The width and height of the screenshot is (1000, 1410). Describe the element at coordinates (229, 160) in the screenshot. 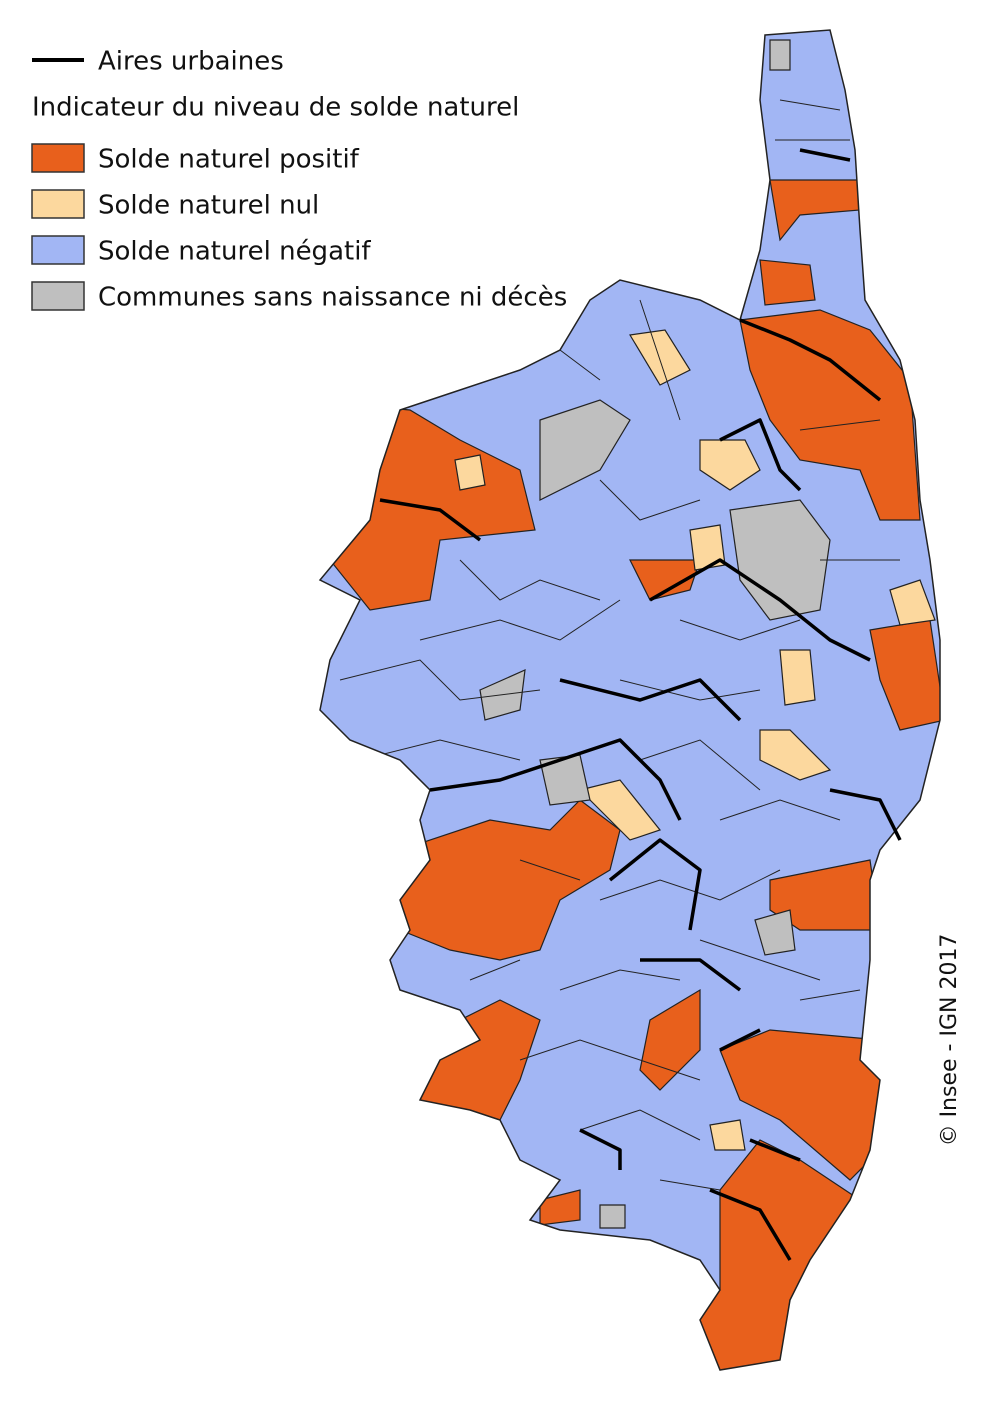

I see `legend-label: Solde naturel positif` at that location.